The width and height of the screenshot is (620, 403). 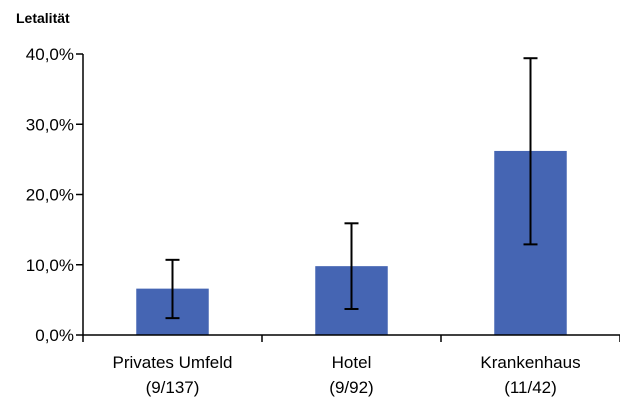 I want to click on x-category-sublabel: (9/92), so click(x=351, y=387).